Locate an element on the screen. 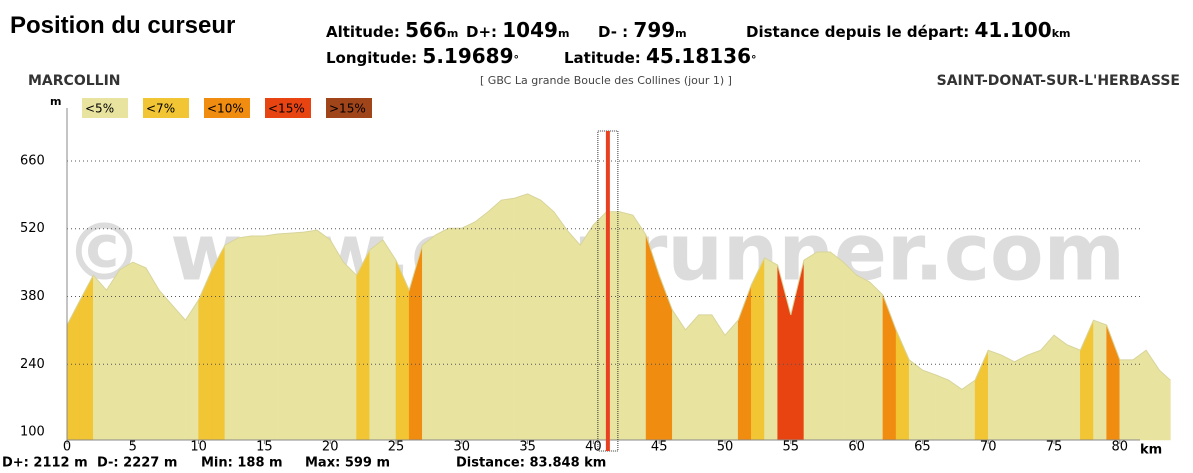  field-label: Latitude: is located at coordinates (602, 58).